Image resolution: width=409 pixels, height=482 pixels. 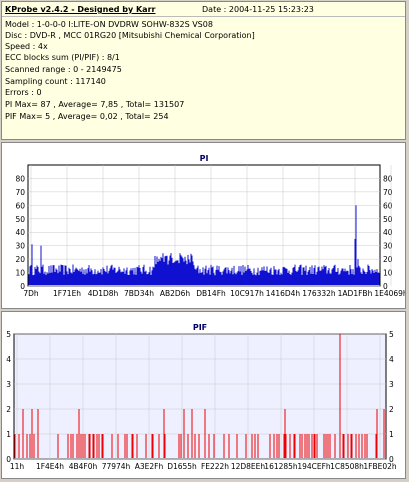 What do you see at coordinates (17, 466) in the screenshot?
I see `x-tick-label: 11h` at bounding box center [17, 466].